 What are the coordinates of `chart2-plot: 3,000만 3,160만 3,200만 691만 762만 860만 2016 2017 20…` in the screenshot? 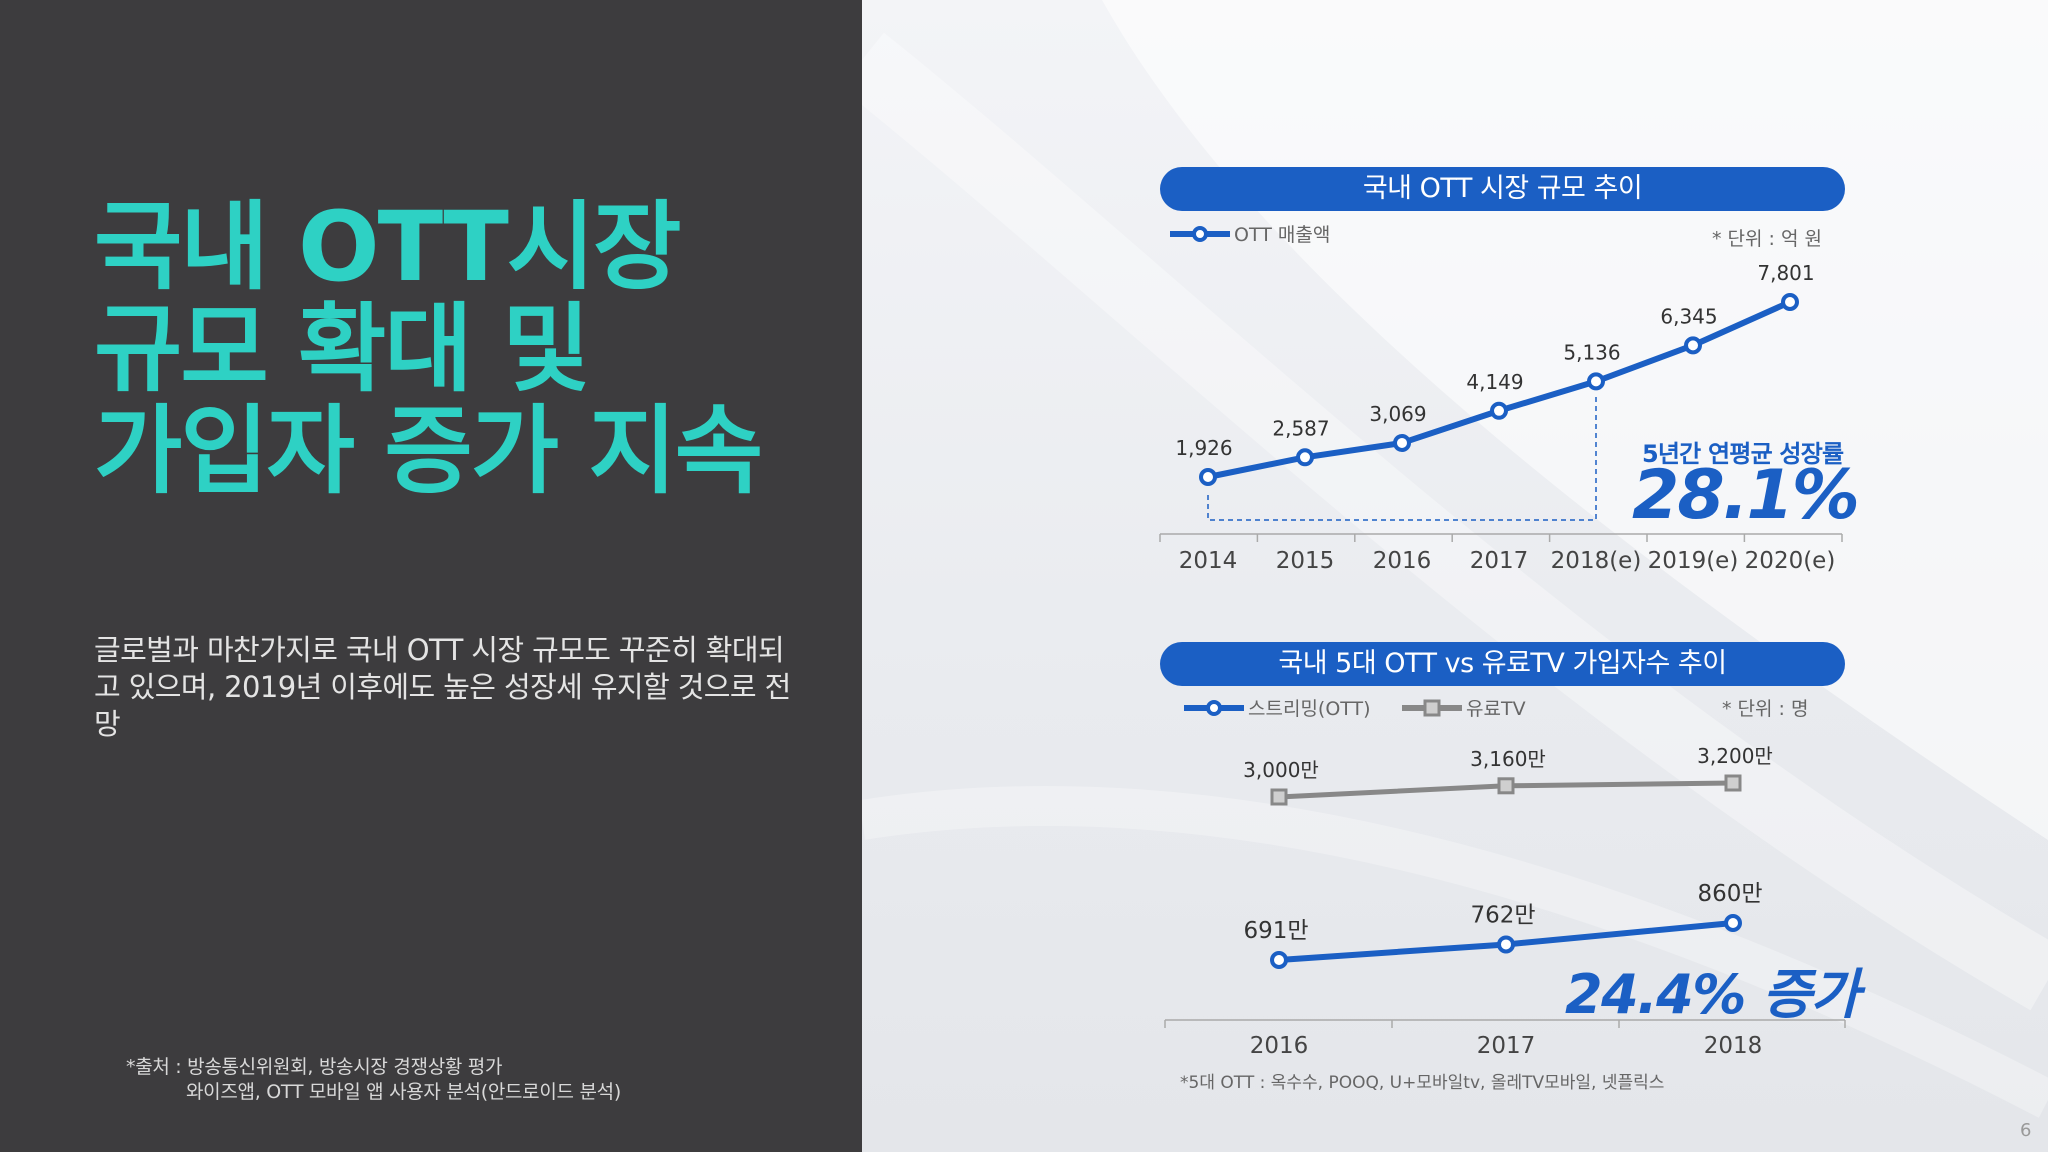 It's located at (1505, 901).